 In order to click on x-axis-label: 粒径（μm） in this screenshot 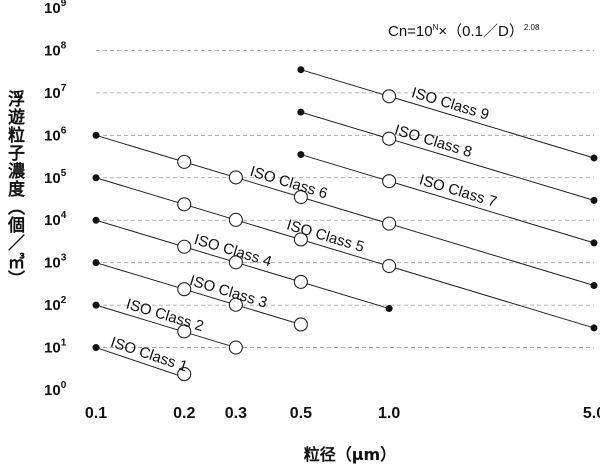, I will do `click(350, 454)`.